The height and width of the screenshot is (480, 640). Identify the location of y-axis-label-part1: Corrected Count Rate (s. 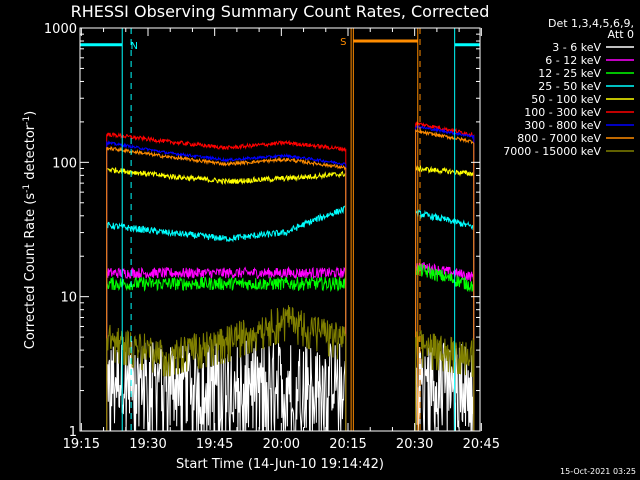
(30, 271).